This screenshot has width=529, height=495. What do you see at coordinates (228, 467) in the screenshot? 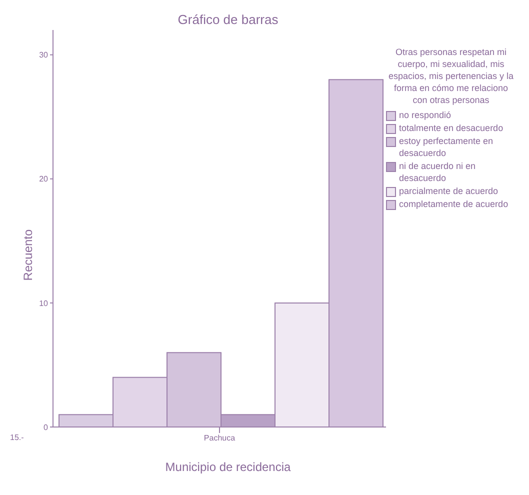
I see `x-axis-title: Municipio de recidencia` at bounding box center [228, 467].